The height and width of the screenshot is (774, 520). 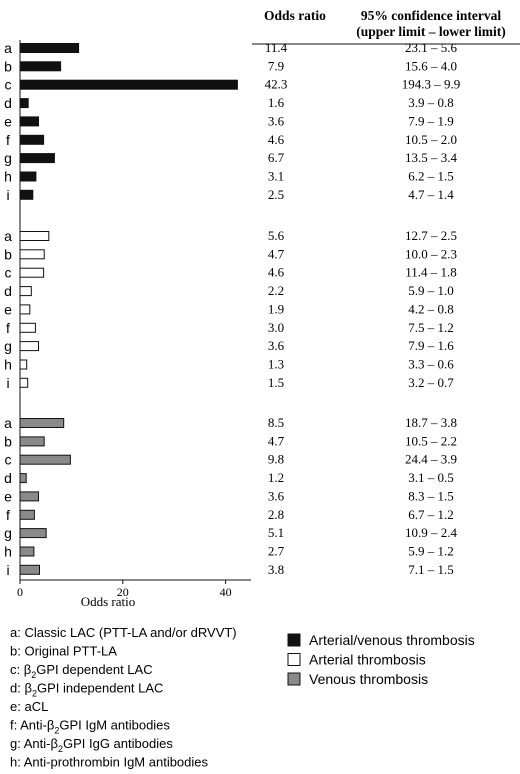 I want to click on odds-ratio-value: 42.3, so click(x=276, y=84).